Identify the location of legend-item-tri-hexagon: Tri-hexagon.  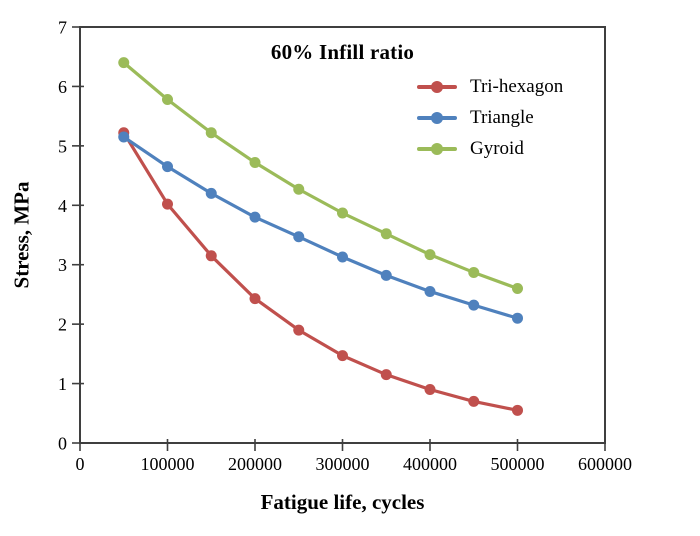
(490, 86).